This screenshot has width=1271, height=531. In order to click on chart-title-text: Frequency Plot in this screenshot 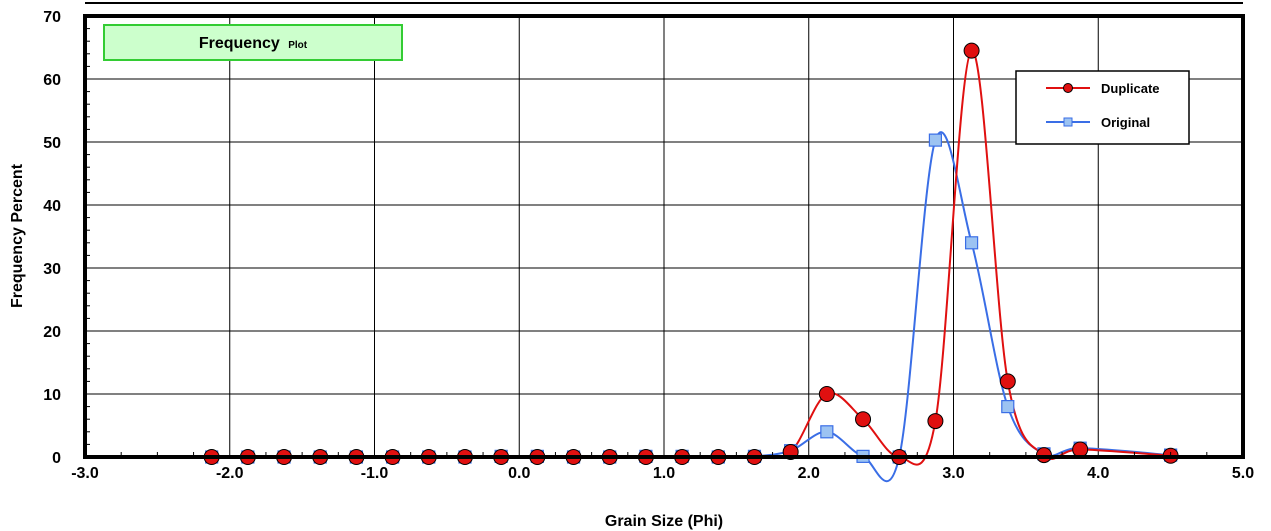, I will do `click(253, 43)`.